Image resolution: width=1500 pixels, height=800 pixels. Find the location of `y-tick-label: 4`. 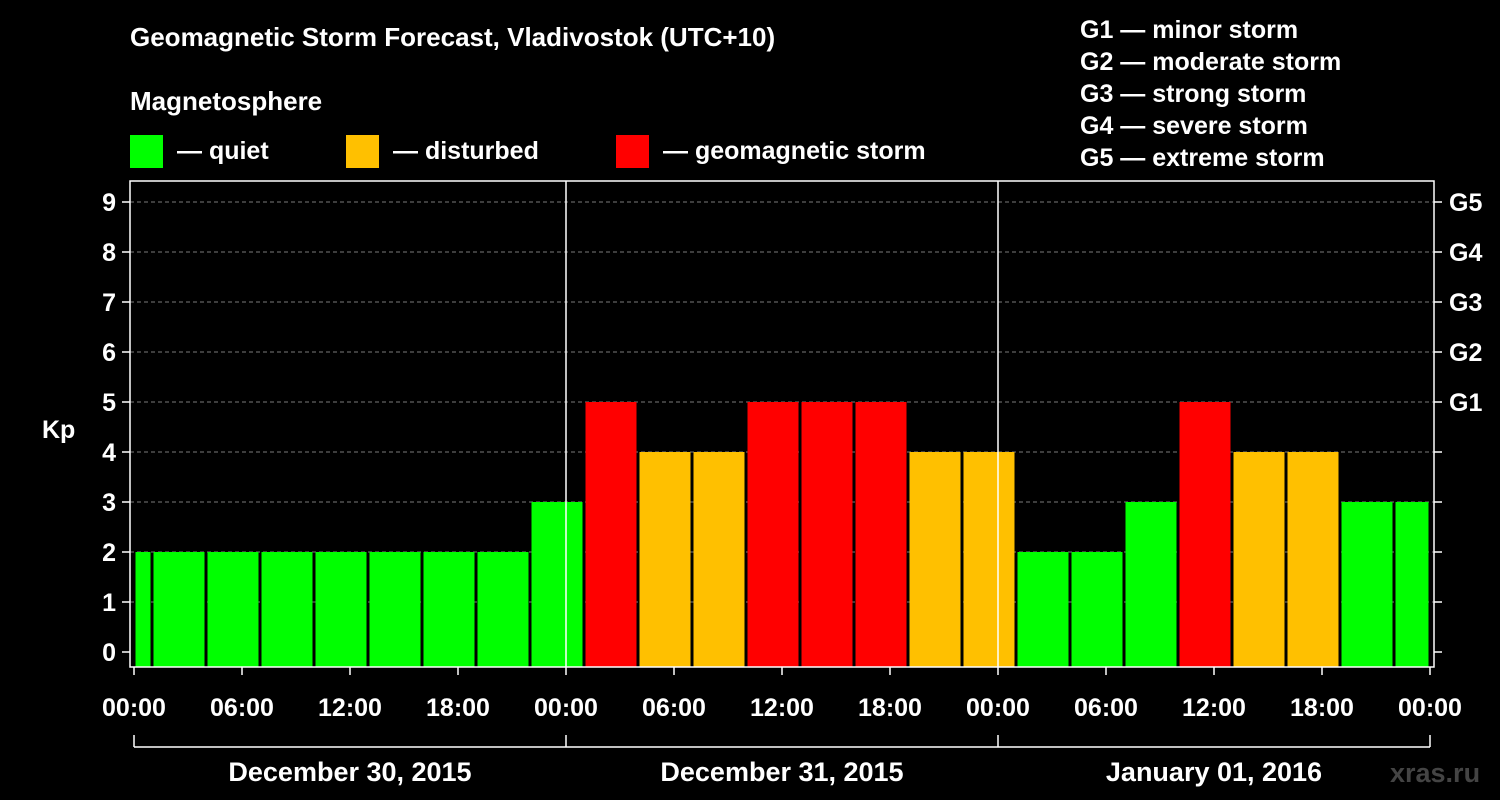

y-tick-label: 4 is located at coordinates (109, 453).